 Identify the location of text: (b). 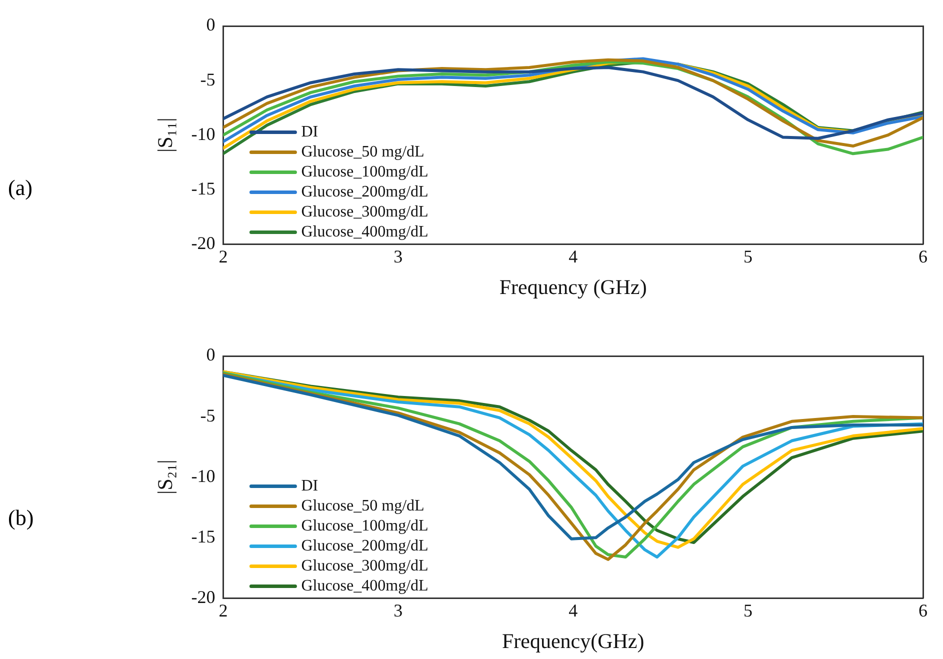
(21, 518).